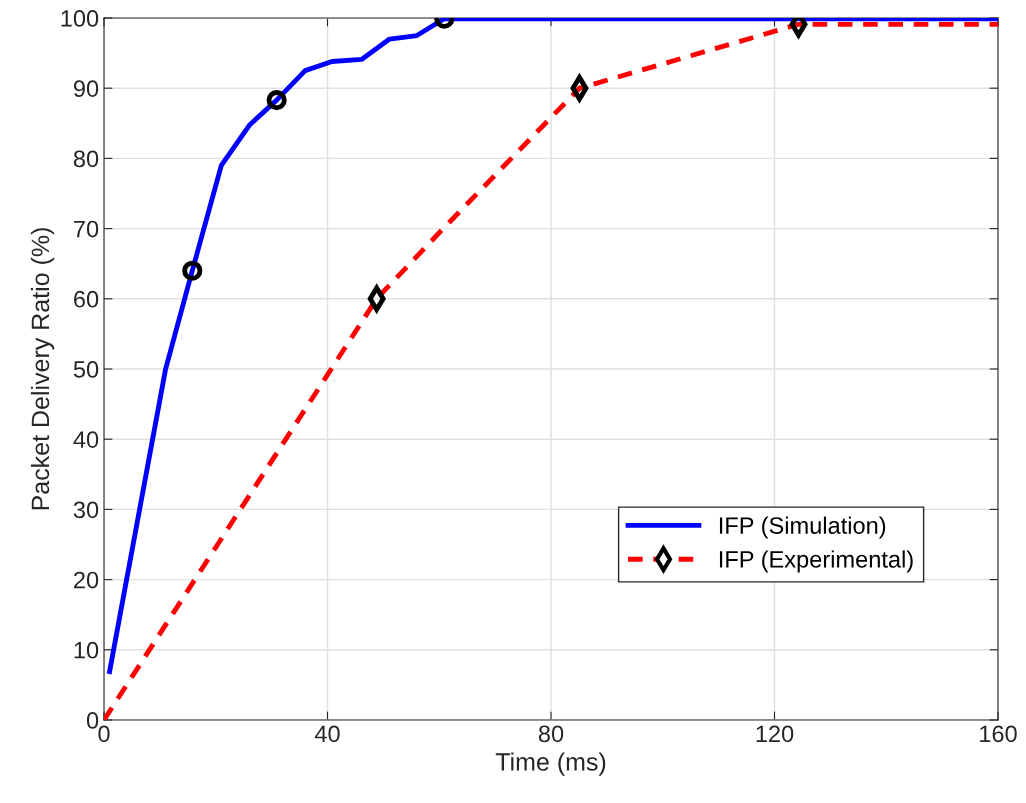 The height and width of the screenshot is (803, 1026). What do you see at coordinates (816, 561) in the screenshot?
I see `legend-label: IFP (Experimental)` at bounding box center [816, 561].